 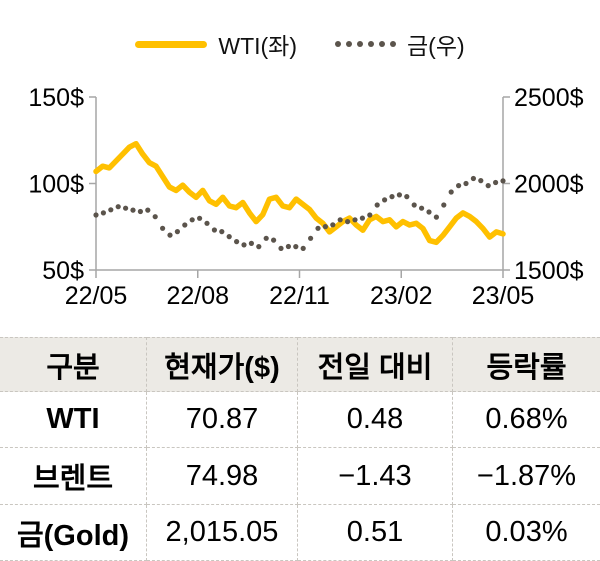 What do you see at coordinates (222, 364) in the screenshot?
I see `table-header-price: 현재가($)` at bounding box center [222, 364].